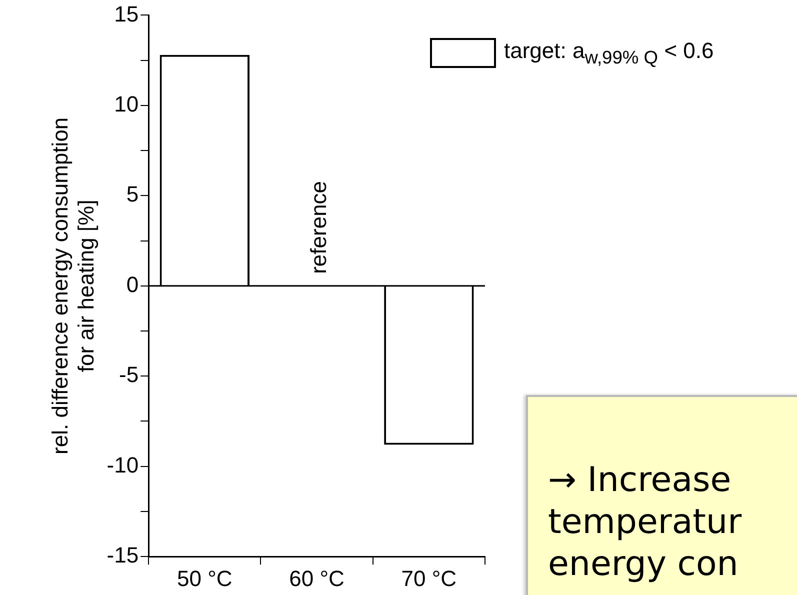 Image resolution: width=797 pixels, height=595 pixels. I want to click on y-tick-label: -15, so click(122, 555).